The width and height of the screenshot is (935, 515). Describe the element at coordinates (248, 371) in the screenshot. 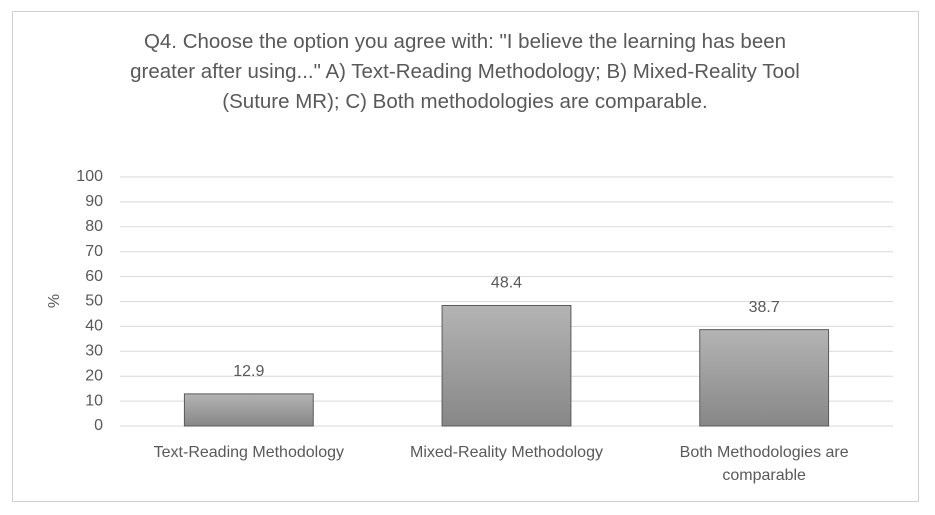

I see `value-label: 12.9` at that location.